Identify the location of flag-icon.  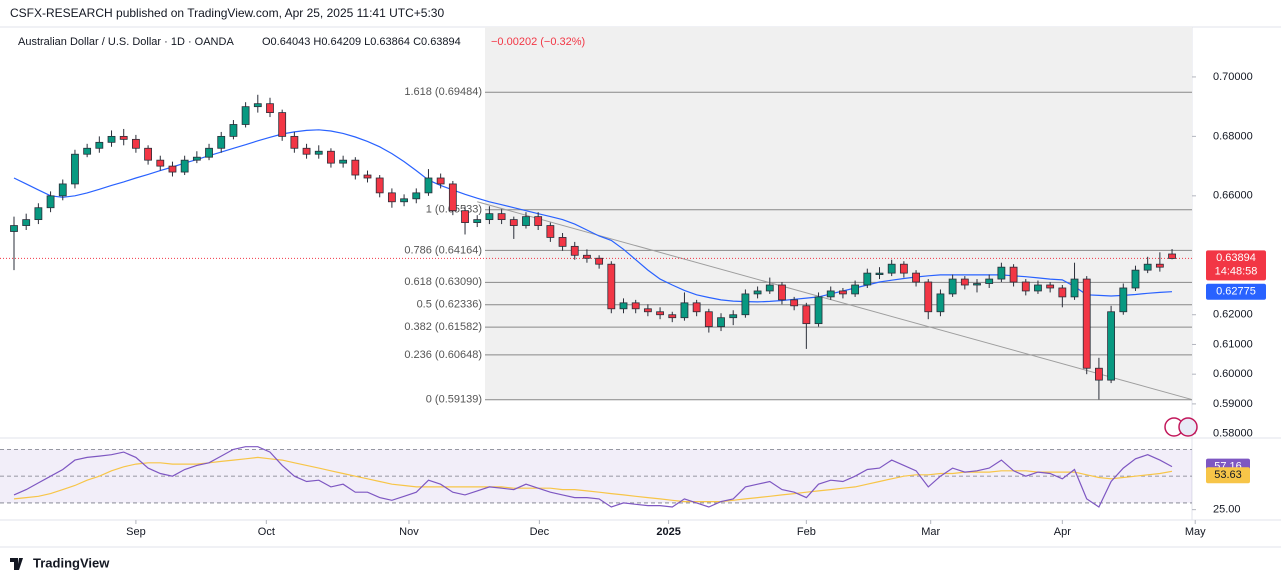
(1181, 427).